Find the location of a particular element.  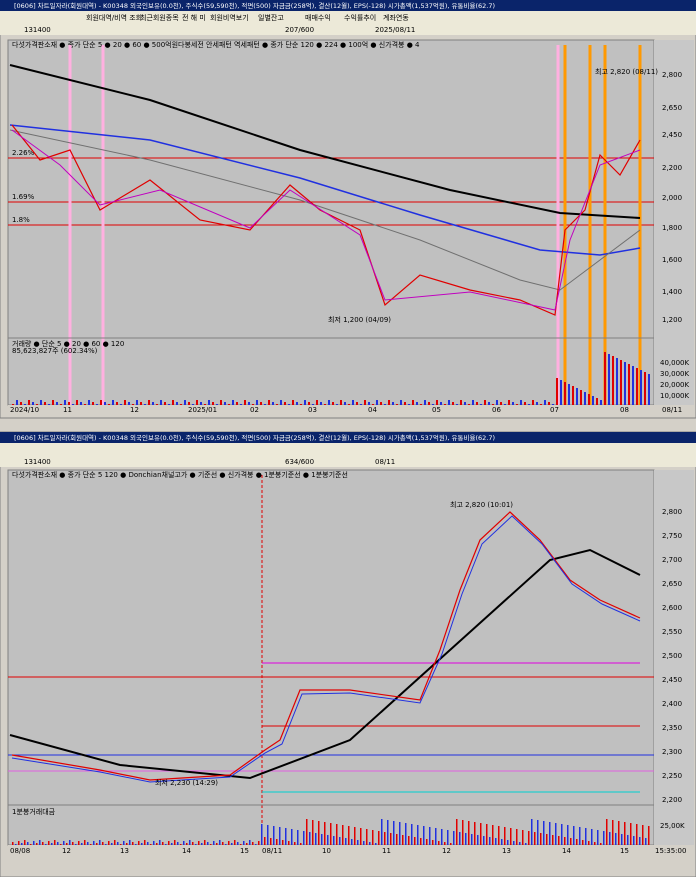

volume-tick: 40,000K is located at coordinates (674, 363).